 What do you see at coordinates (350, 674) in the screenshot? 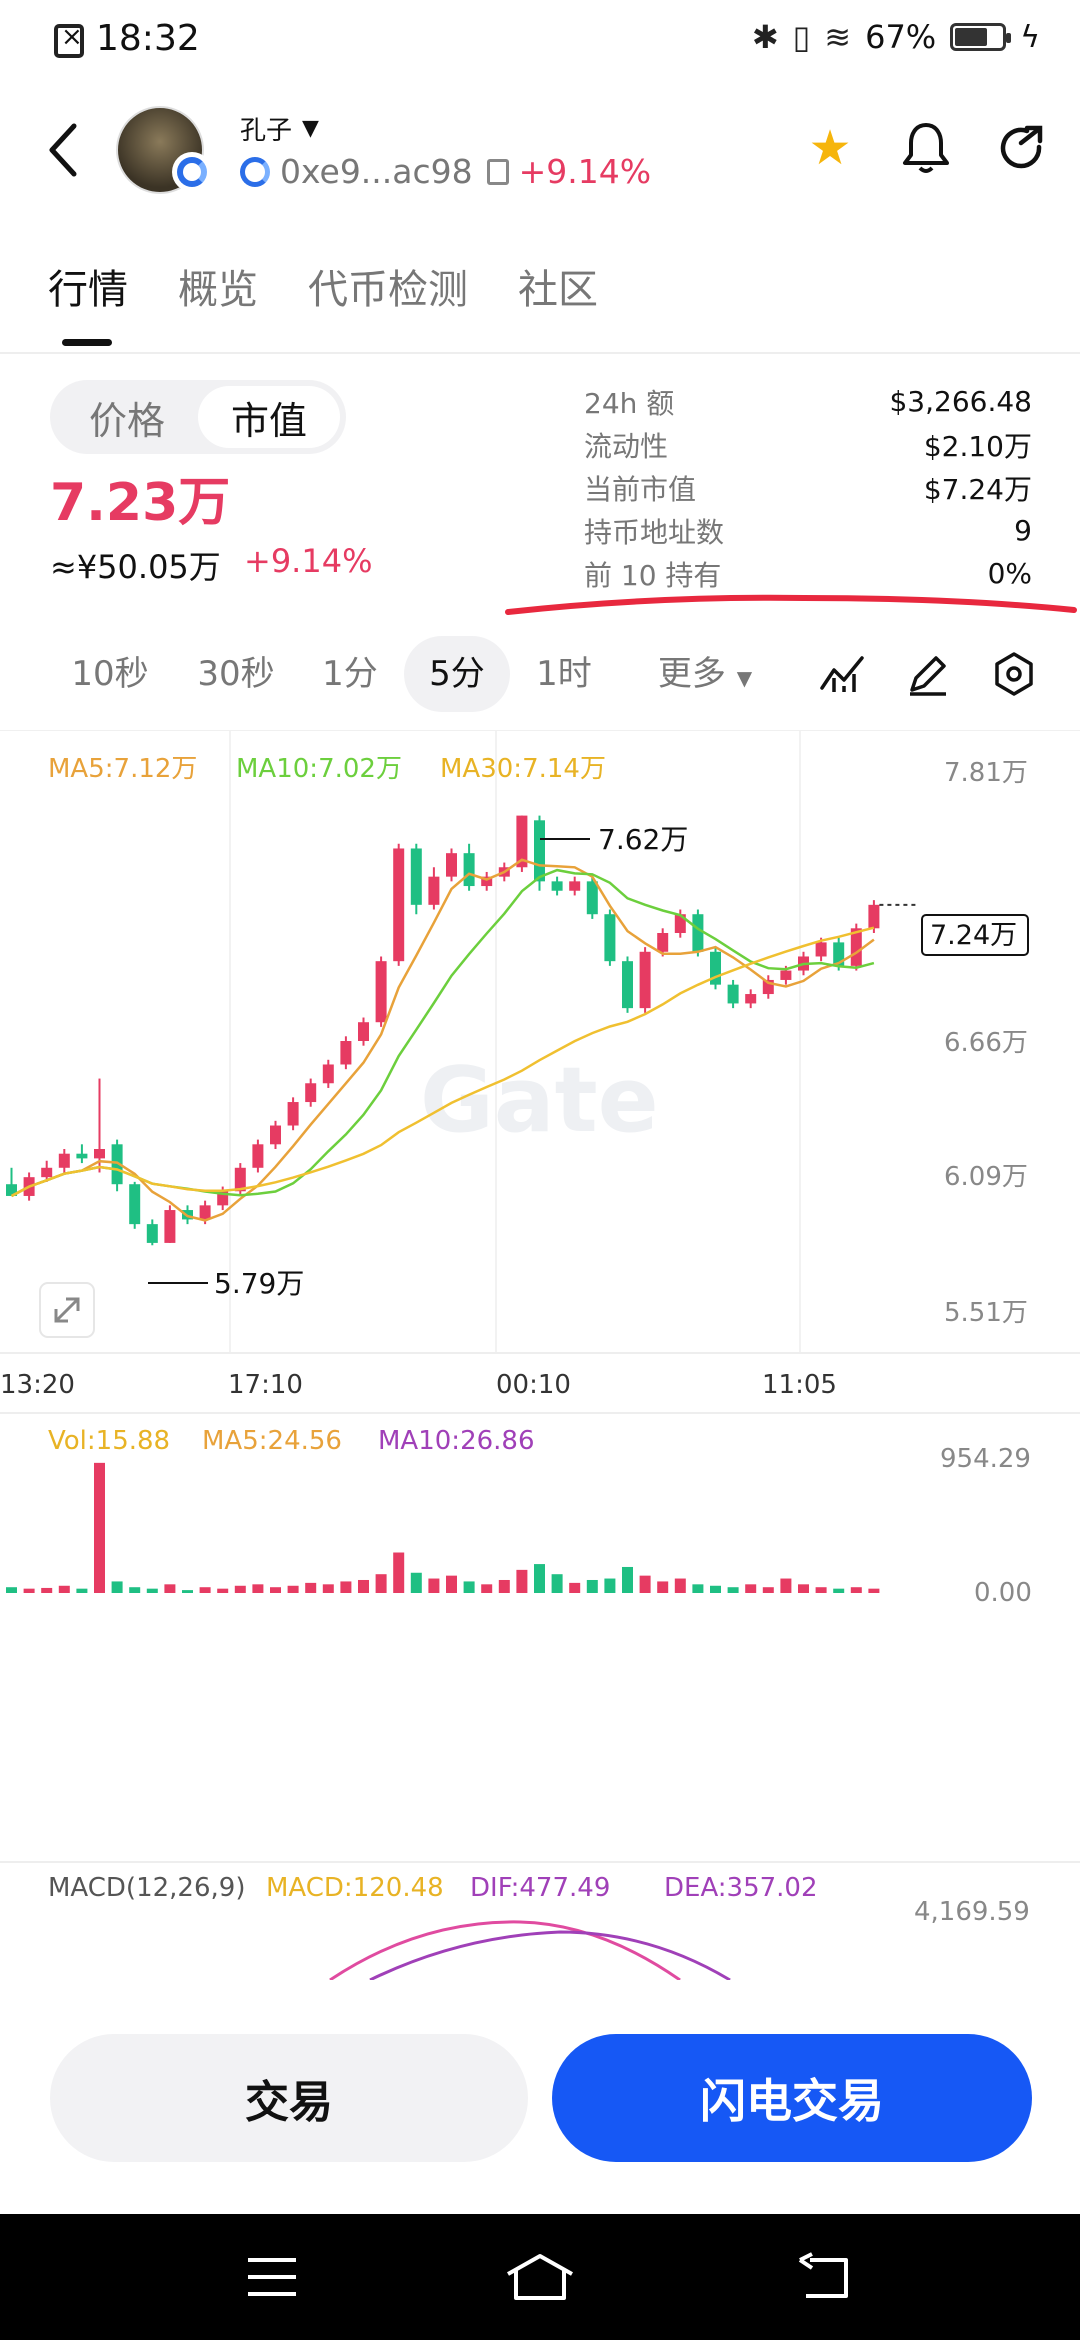
I see `interval-1m: 1分` at bounding box center [350, 674].